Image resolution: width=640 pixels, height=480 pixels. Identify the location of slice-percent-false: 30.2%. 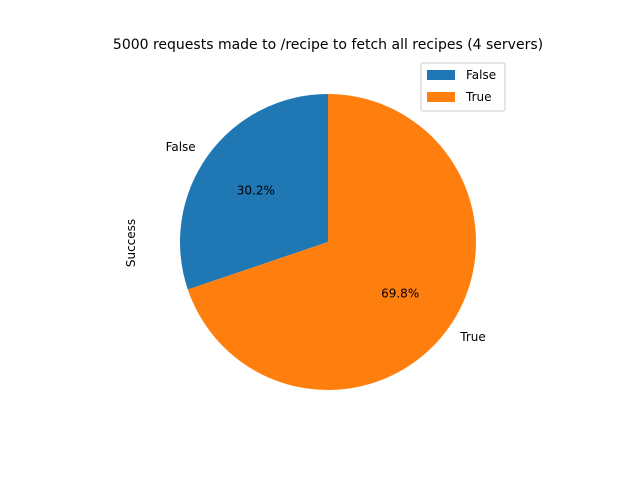
(256, 190).